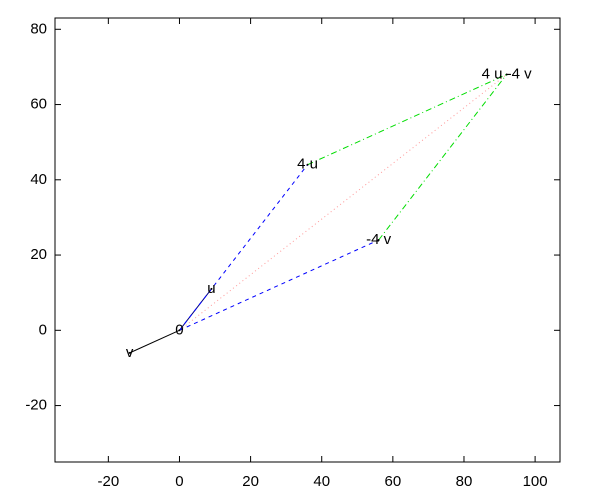 The height and width of the screenshot is (500, 600). I want to click on point-label: u, so click(211, 288).